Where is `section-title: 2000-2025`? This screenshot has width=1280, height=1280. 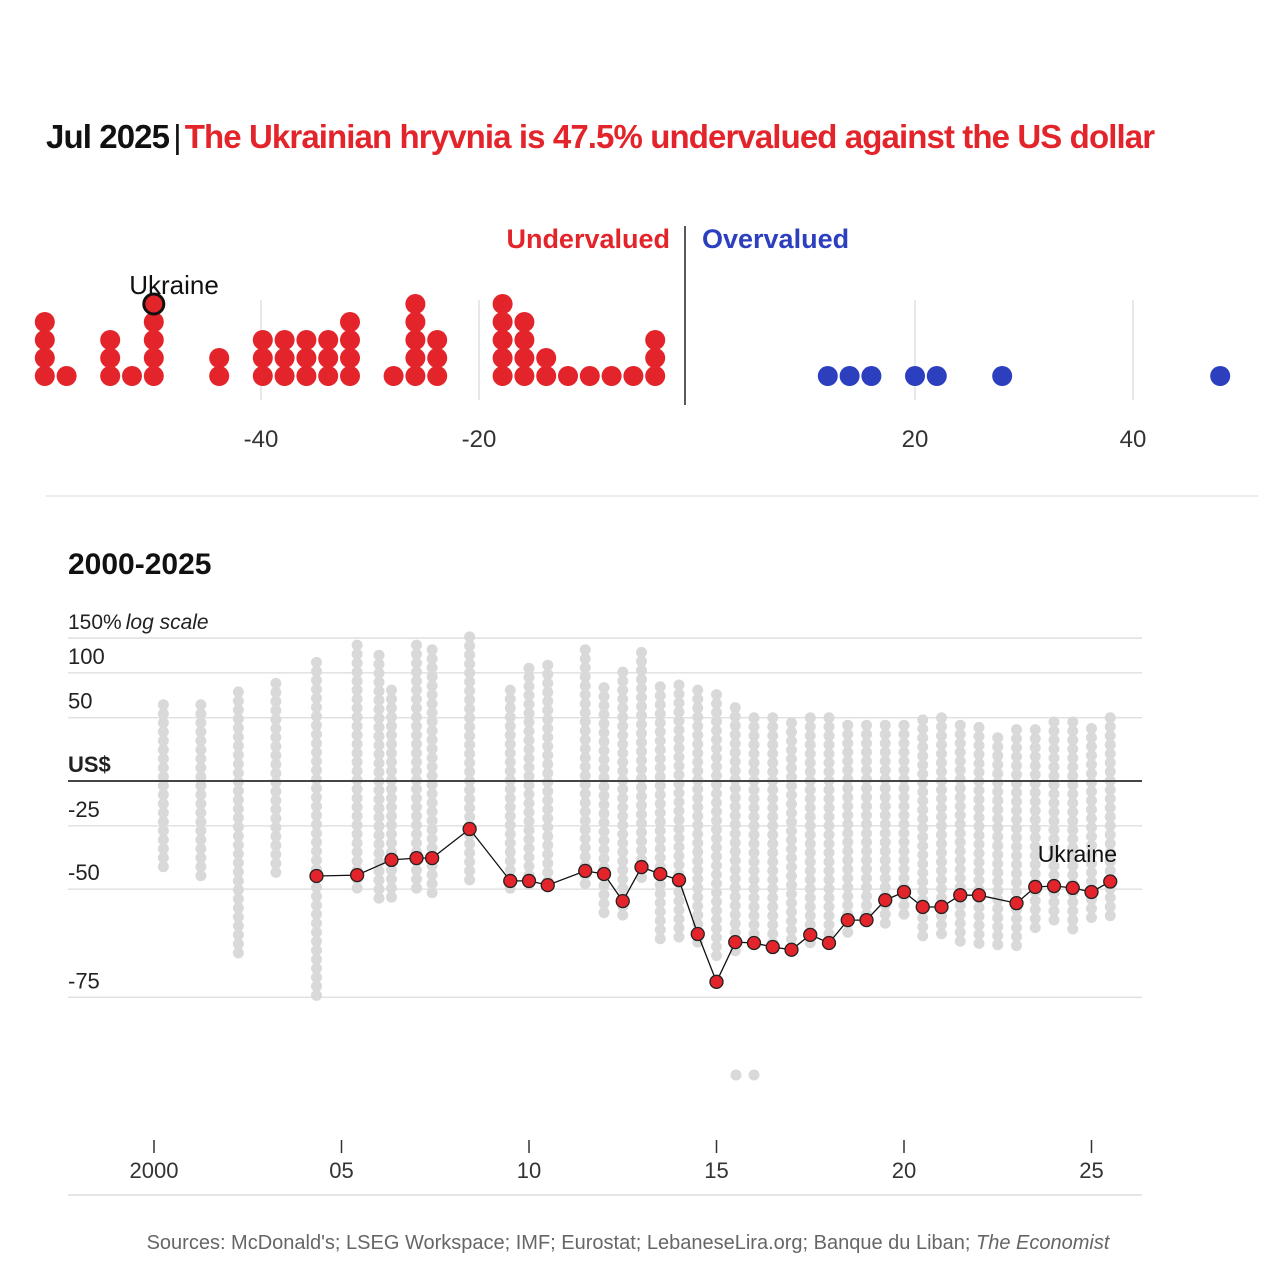 section-title: 2000-2025 is located at coordinates (139, 564).